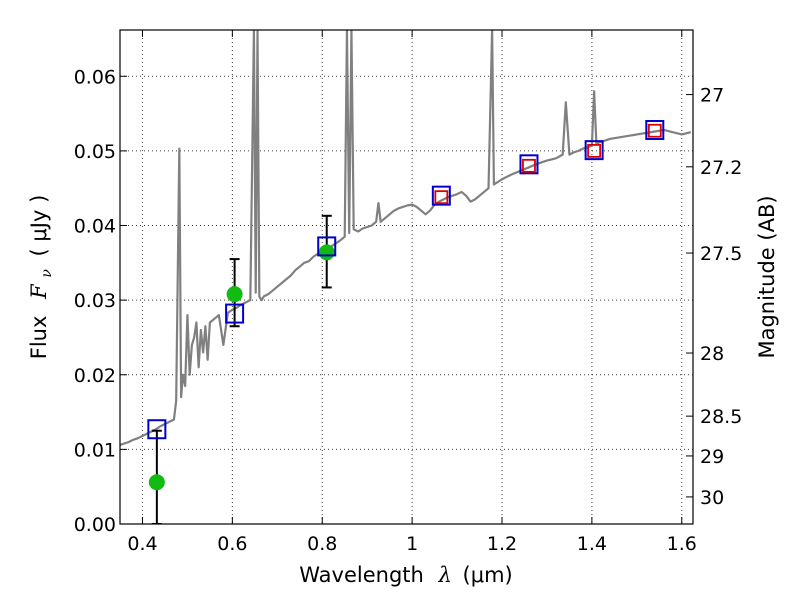  What do you see at coordinates (721, 254) in the screenshot?
I see `y2-tick-label: 27.5` at bounding box center [721, 254].